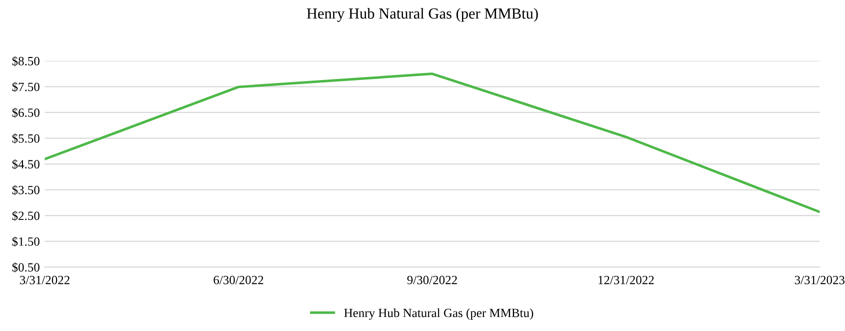 This screenshot has height=331, width=845. What do you see at coordinates (439, 314) in the screenshot?
I see `legend-label: Henry Hub Natural Gas (per MMBtu)` at bounding box center [439, 314].